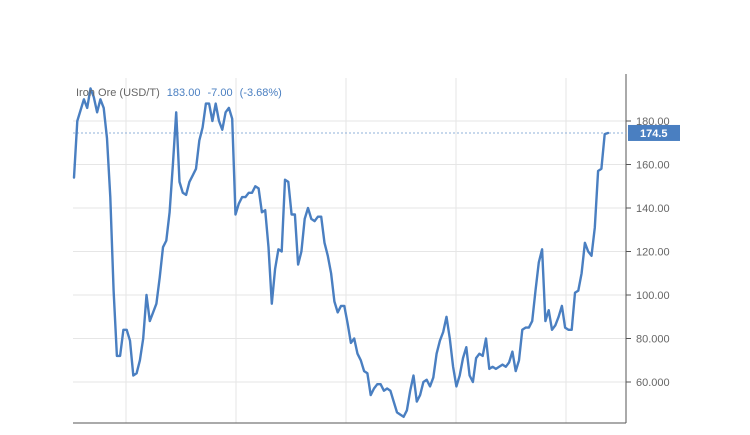 The width and height of the screenshot is (750, 435). Describe the element at coordinates (653, 166) in the screenshot. I see `y-tick-label: 160.00` at that location.